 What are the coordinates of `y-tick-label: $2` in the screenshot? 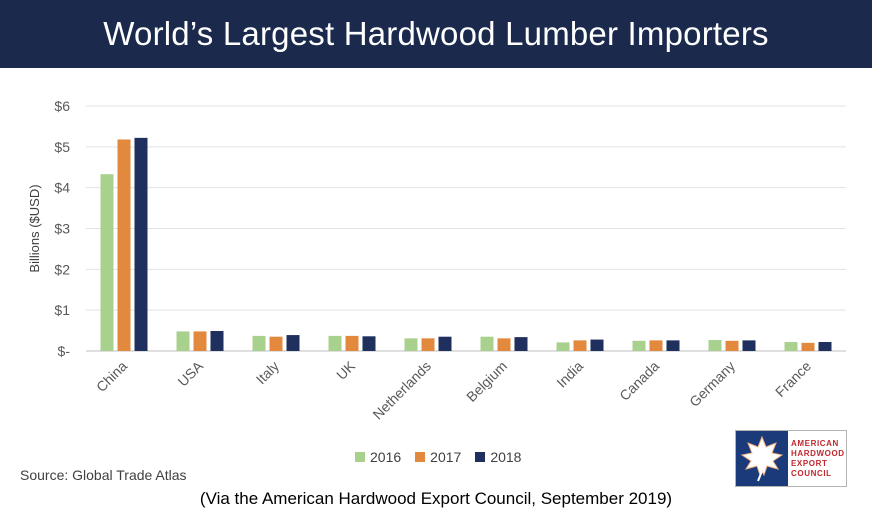 It's located at (62, 269).